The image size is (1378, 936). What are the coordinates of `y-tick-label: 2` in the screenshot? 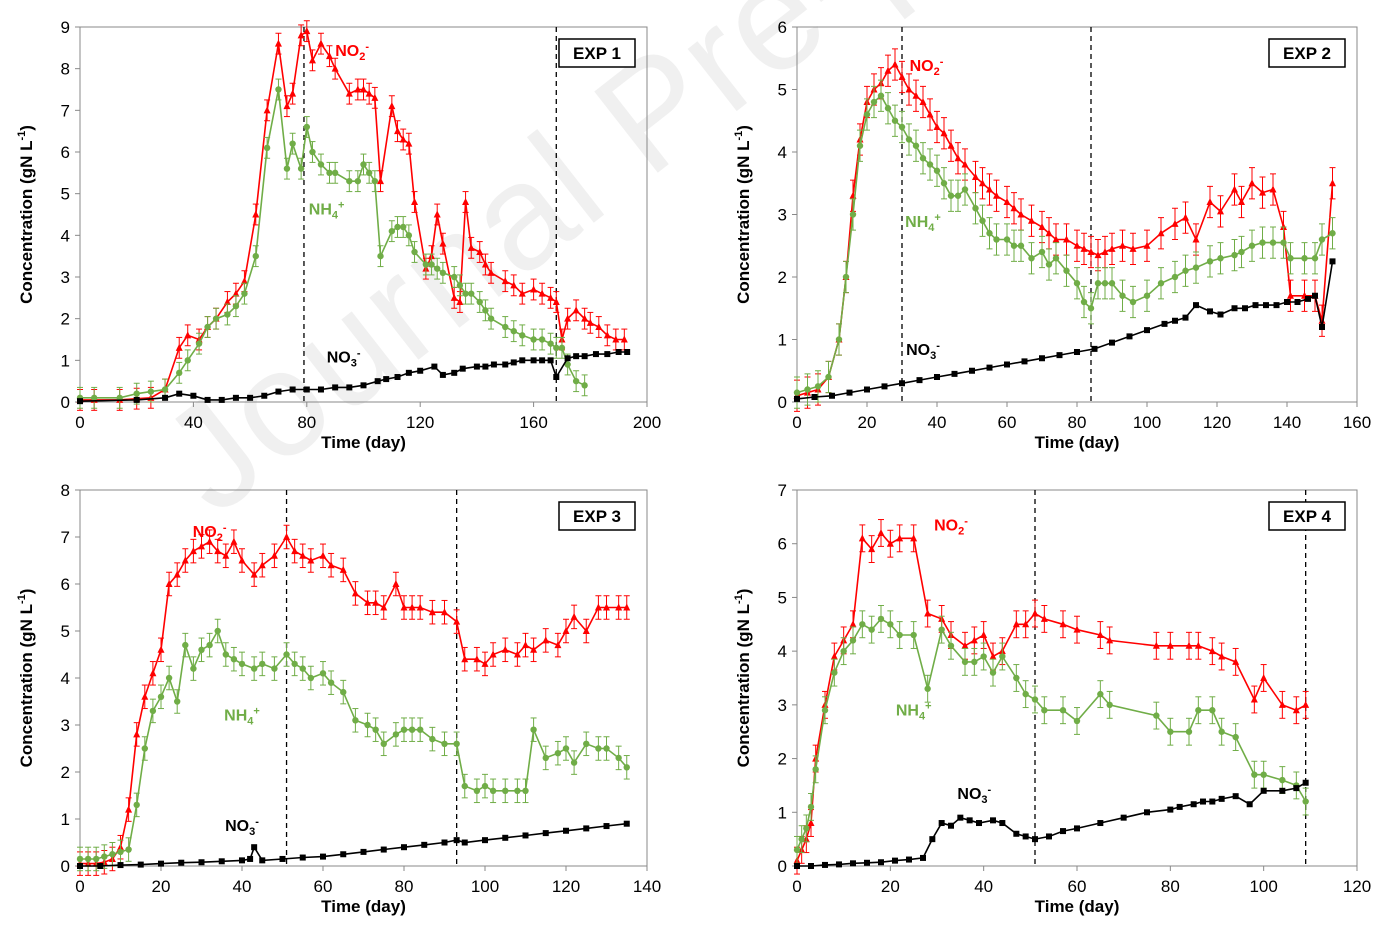 It's located at (782, 759).